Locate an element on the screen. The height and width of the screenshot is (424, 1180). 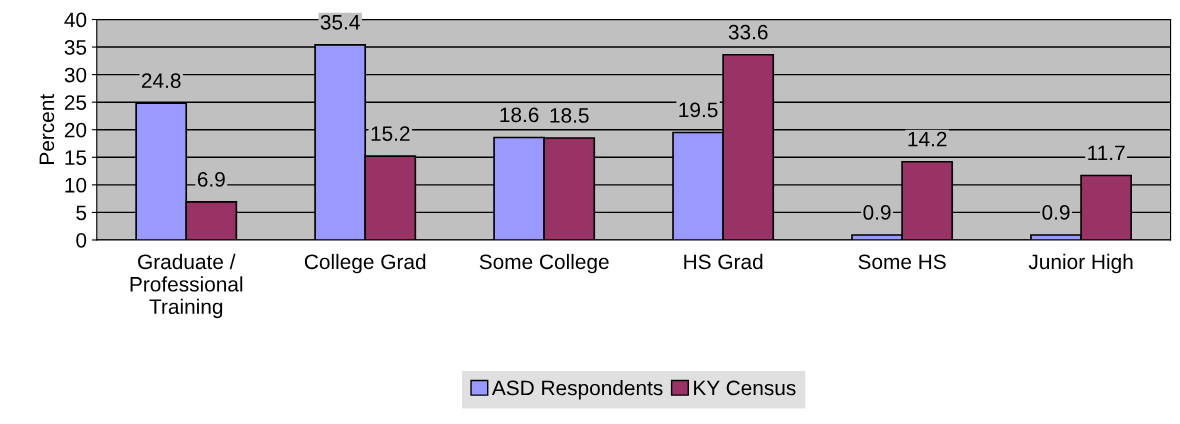
y-tick-label: 35 is located at coordinates (75, 47).